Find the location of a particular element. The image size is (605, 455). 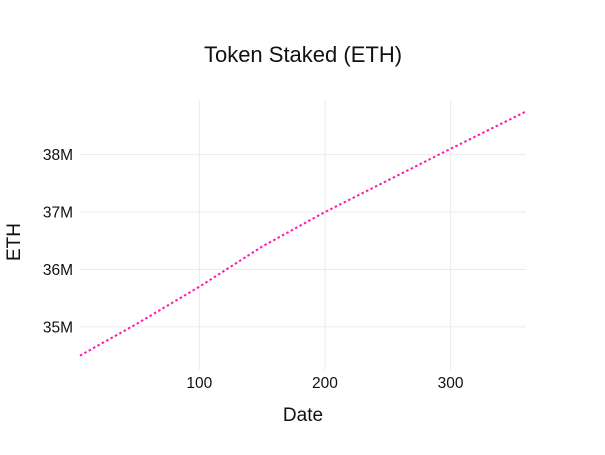

x-tick-label: 300 is located at coordinates (451, 383).